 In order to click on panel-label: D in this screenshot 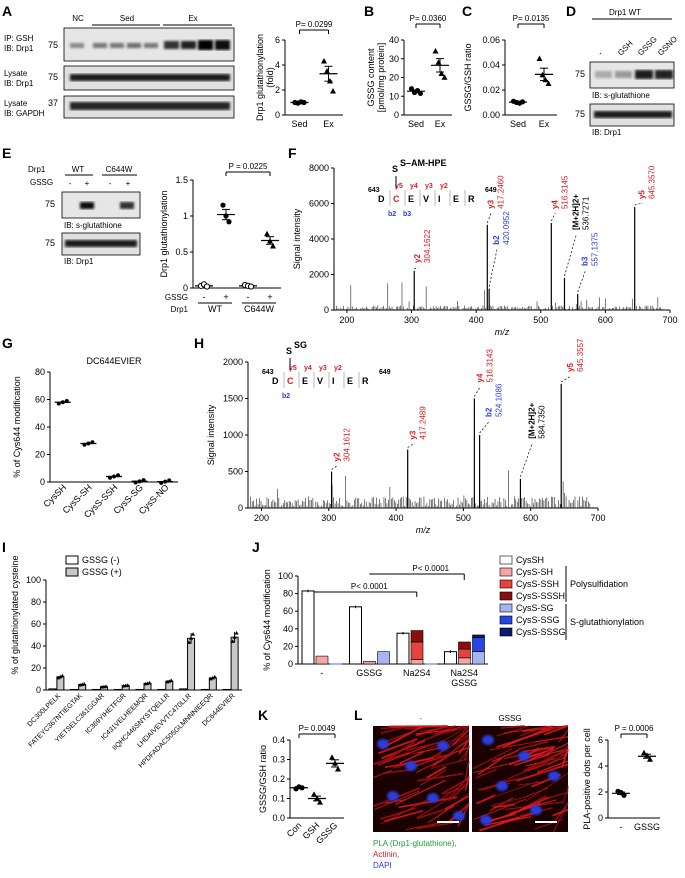, I will do `click(571, 11)`.